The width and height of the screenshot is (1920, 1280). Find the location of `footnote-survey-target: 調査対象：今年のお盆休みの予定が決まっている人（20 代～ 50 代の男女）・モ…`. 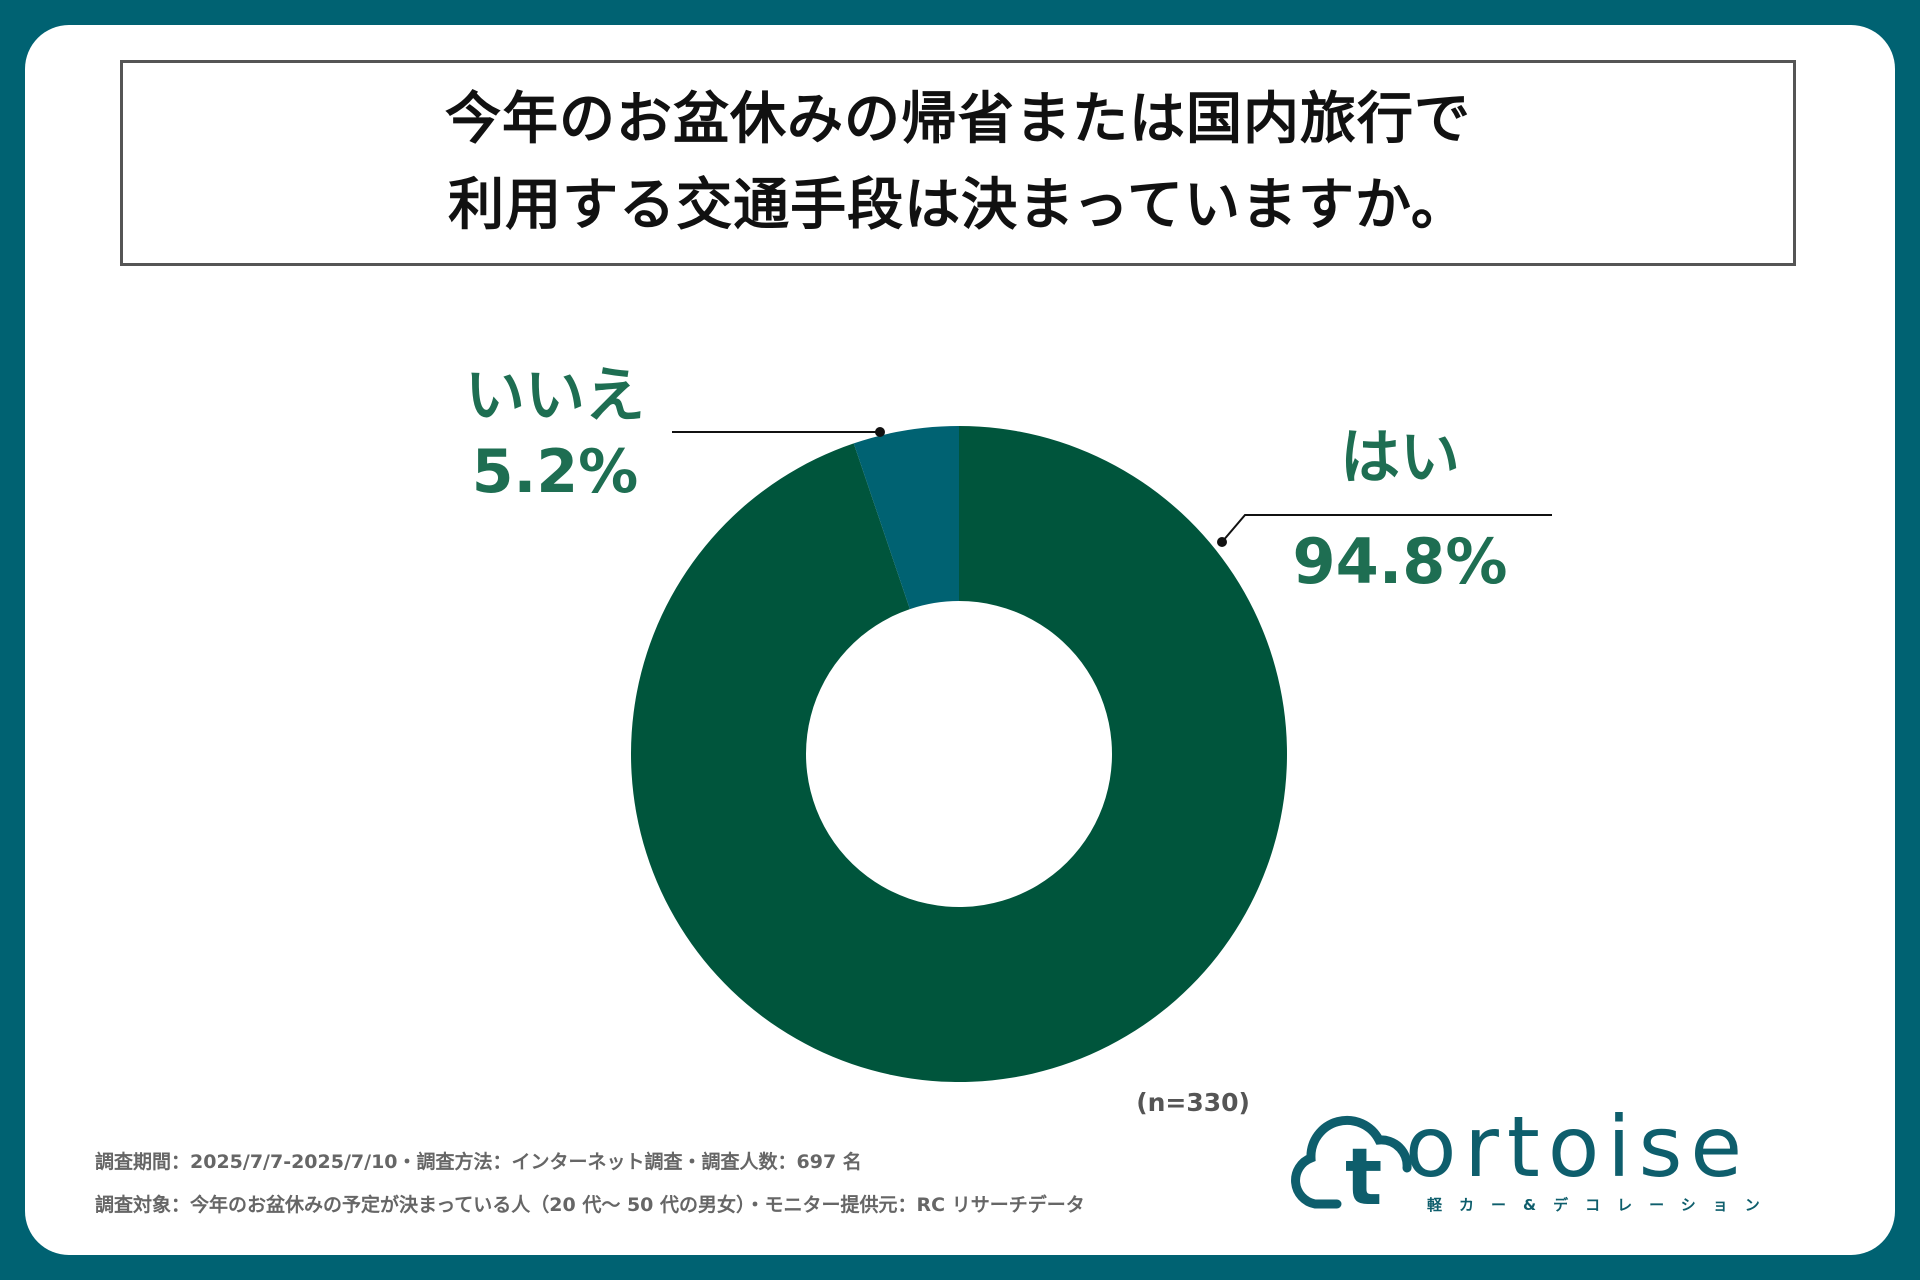

footnote-survey-target: 調査対象：今年のお盆休みの予定が決まっている人（20 代～ 50 代の男女）・モ… is located at coordinates (590, 1205).